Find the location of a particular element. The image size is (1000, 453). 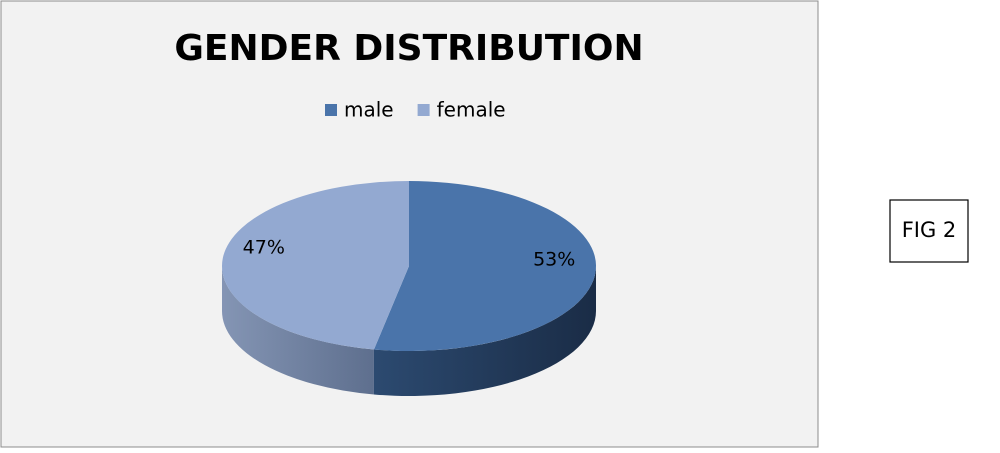

figure-label-box is located at coordinates (929, 231).